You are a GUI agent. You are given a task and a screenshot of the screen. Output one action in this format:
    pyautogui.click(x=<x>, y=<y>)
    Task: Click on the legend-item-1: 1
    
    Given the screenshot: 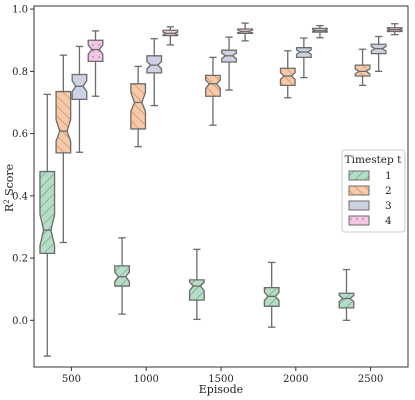 What is the action you would take?
    pyautogui.click(x=370, y=176)
    